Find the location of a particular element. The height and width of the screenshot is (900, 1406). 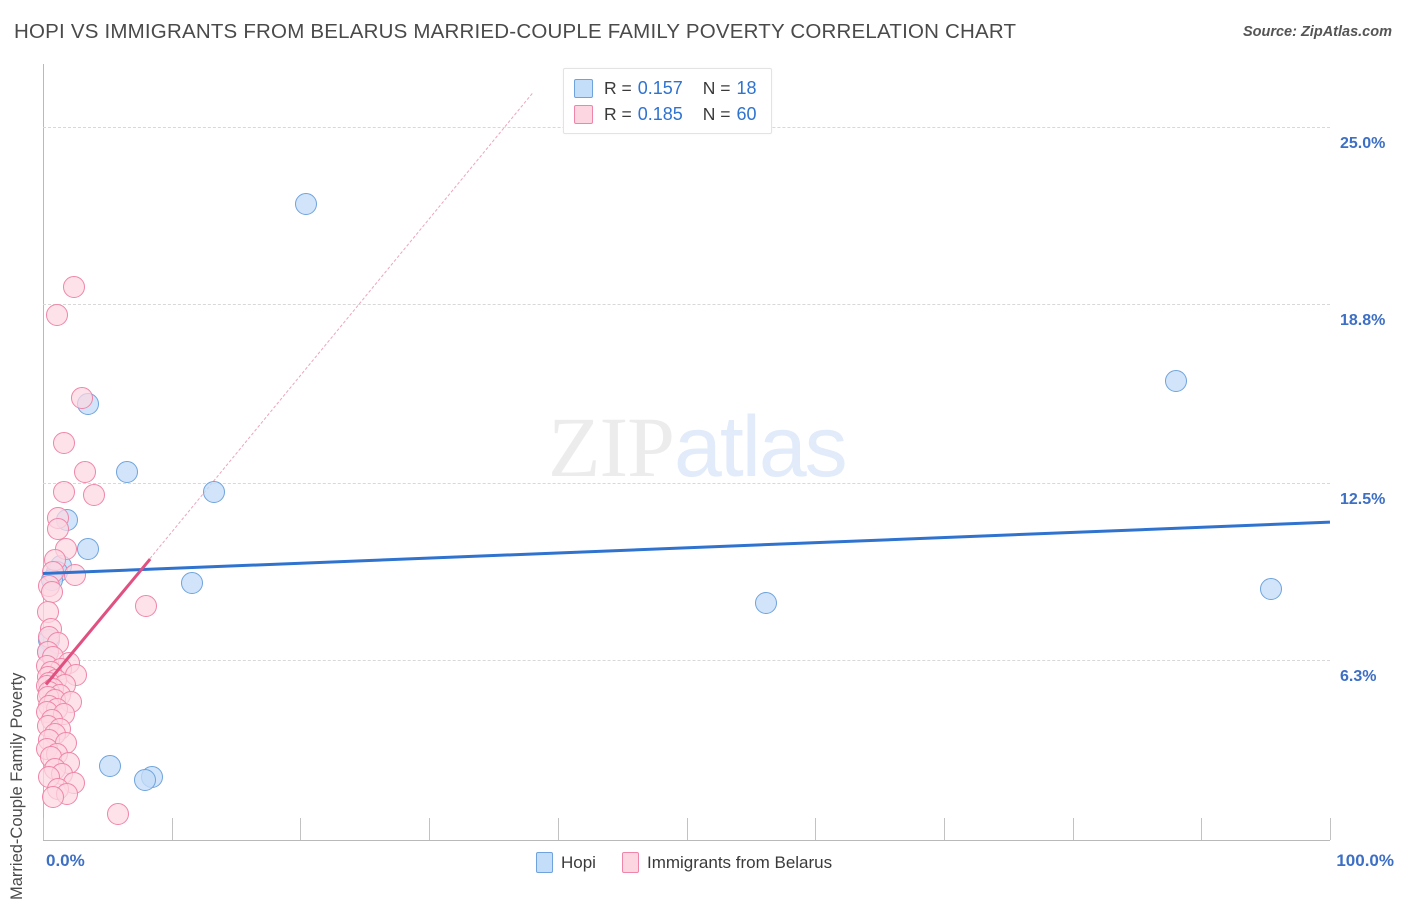

series-legend: Hopi Immigrants from Belarus is located at coordinates (693, 862).